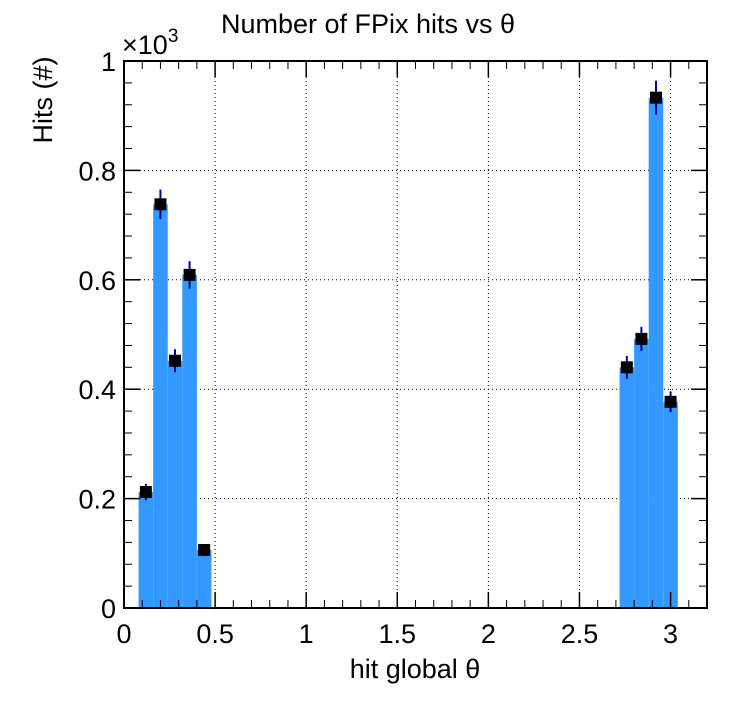 This screenshot has height=710, width=737. I want to click on x-tick-labels: 0 0.5 1 1.5 2 2.5 3, so click(397, 634).